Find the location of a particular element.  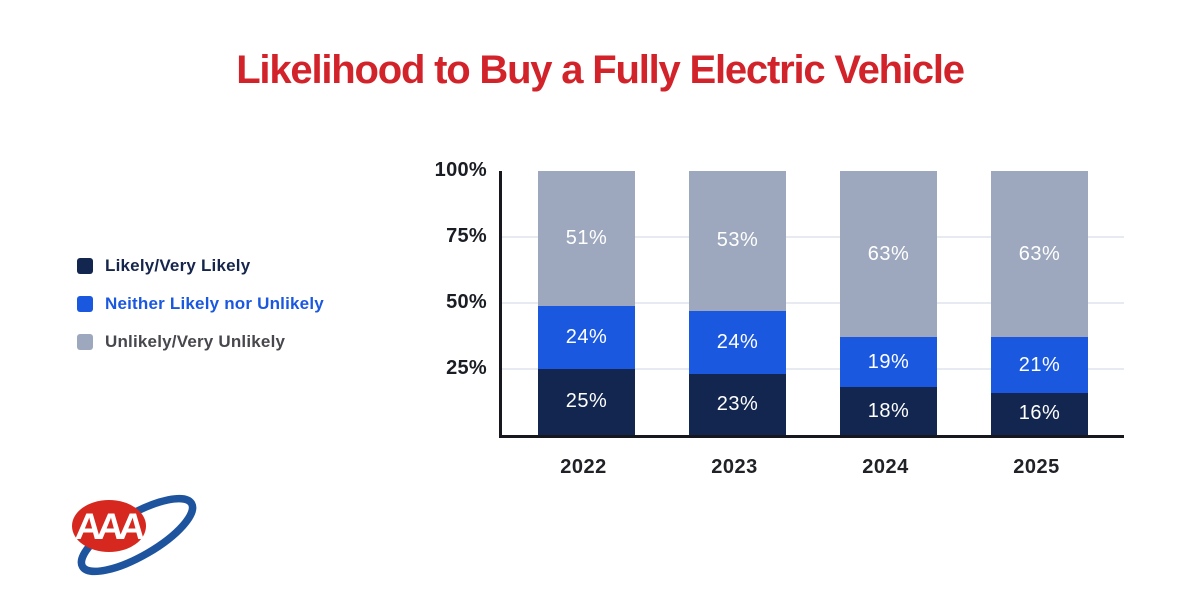

bar-2025: 63% 21% 16% is located at coordinates (1039, 303).